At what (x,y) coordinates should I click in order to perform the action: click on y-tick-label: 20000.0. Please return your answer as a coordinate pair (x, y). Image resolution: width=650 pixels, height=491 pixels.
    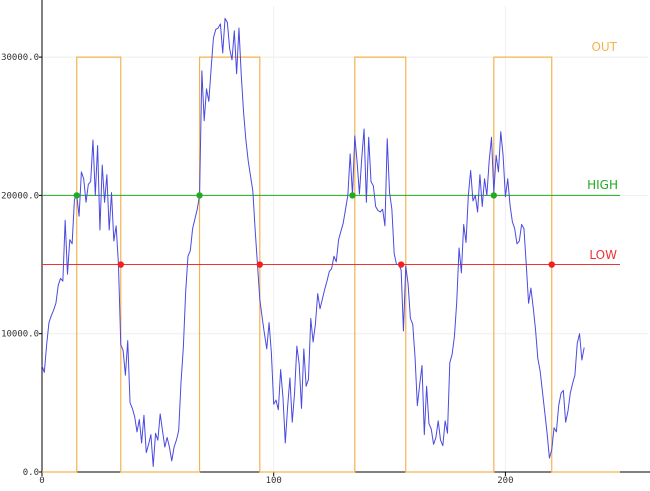
    Looking at the image, I should click on (20, 196).